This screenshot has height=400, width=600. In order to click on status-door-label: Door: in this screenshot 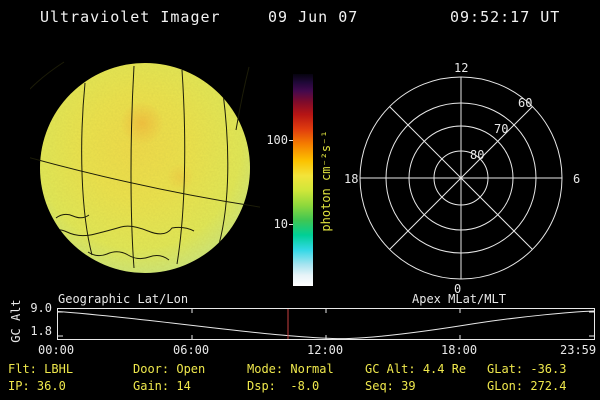, I will do `click(151, 369)`.